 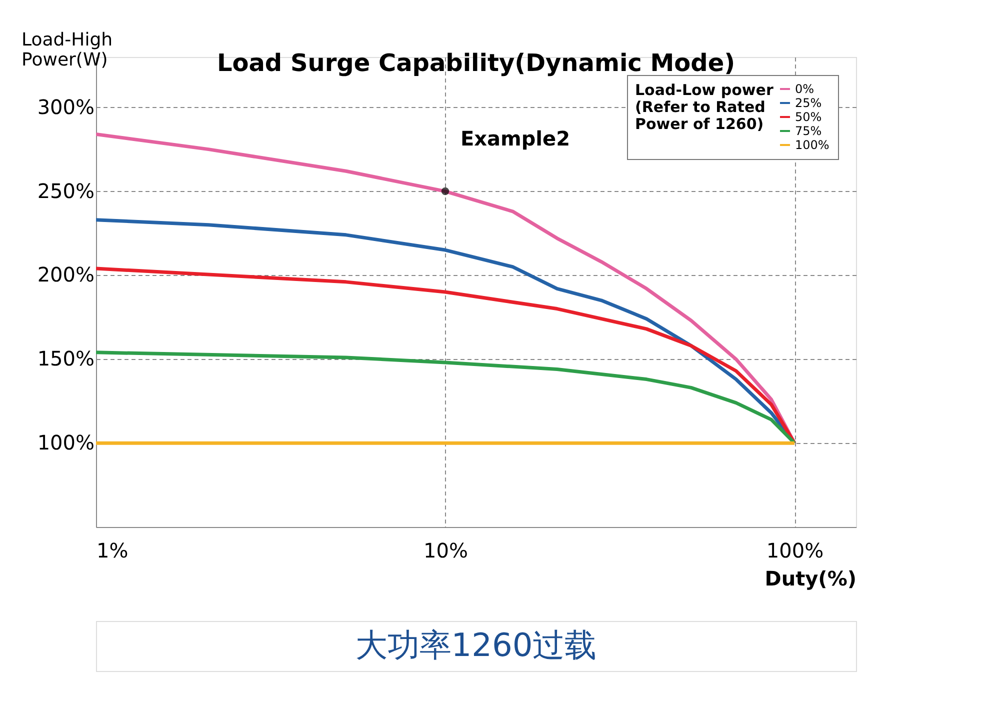 I want to click on y-tick-label: 300%, so click(x=65, y=106).